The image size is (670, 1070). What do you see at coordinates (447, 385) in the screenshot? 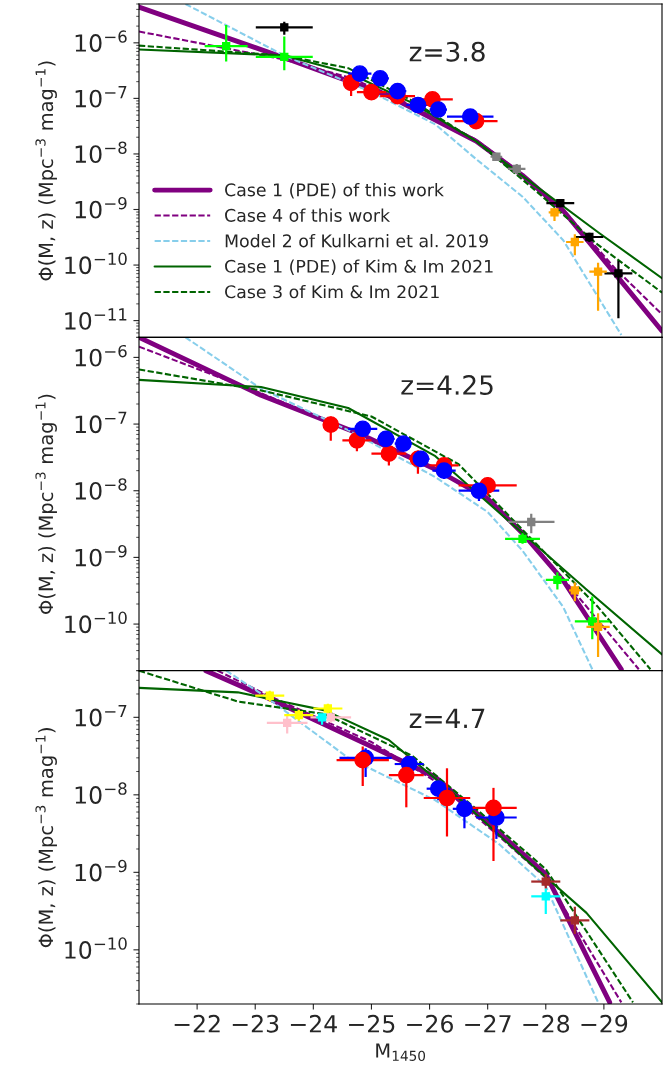
I see `annotation: z=4.25` at bounding box center [447, 385].